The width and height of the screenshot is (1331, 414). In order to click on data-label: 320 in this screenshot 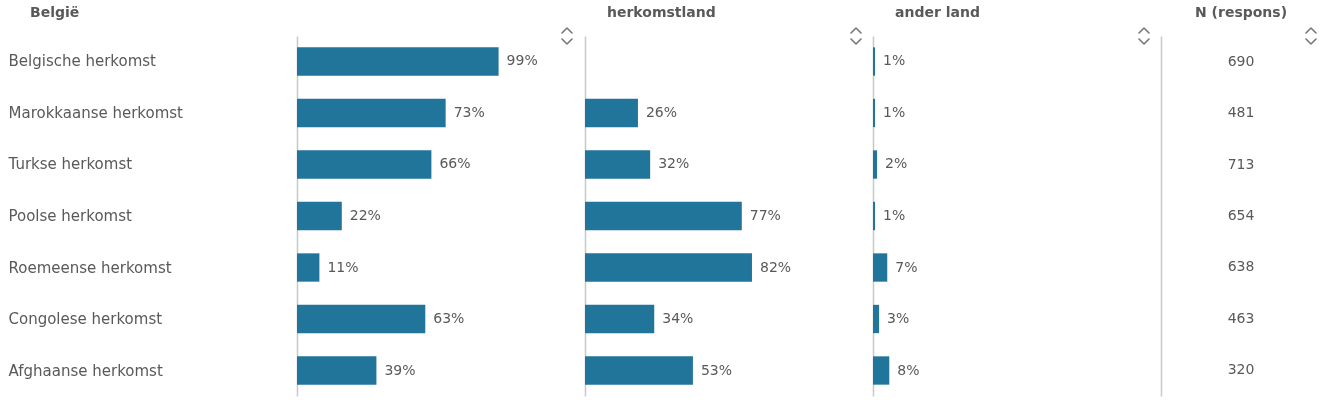, I will do `click(1241, 369)`.